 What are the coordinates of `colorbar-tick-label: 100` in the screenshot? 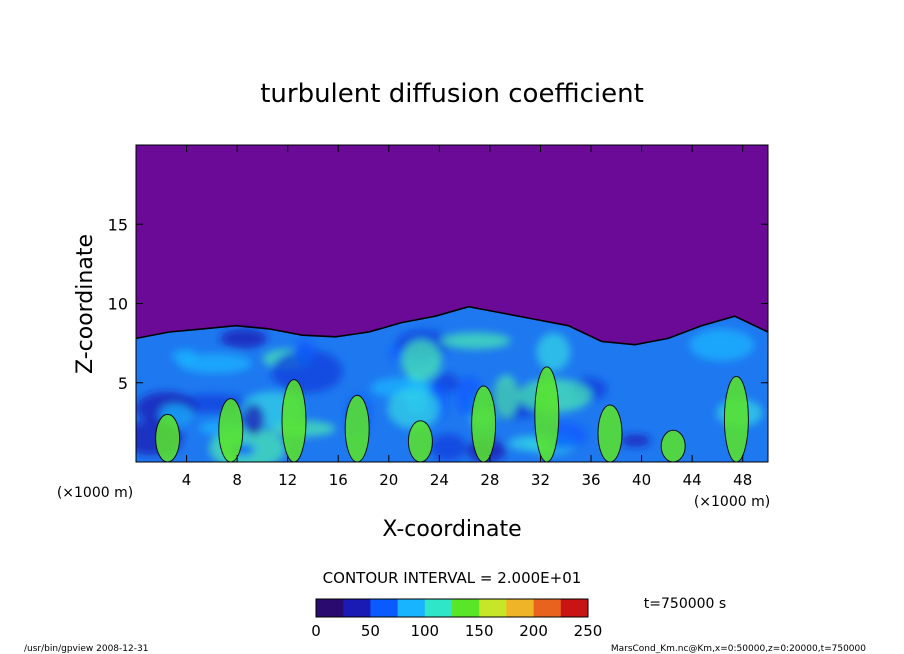 It's located at (424, 631).